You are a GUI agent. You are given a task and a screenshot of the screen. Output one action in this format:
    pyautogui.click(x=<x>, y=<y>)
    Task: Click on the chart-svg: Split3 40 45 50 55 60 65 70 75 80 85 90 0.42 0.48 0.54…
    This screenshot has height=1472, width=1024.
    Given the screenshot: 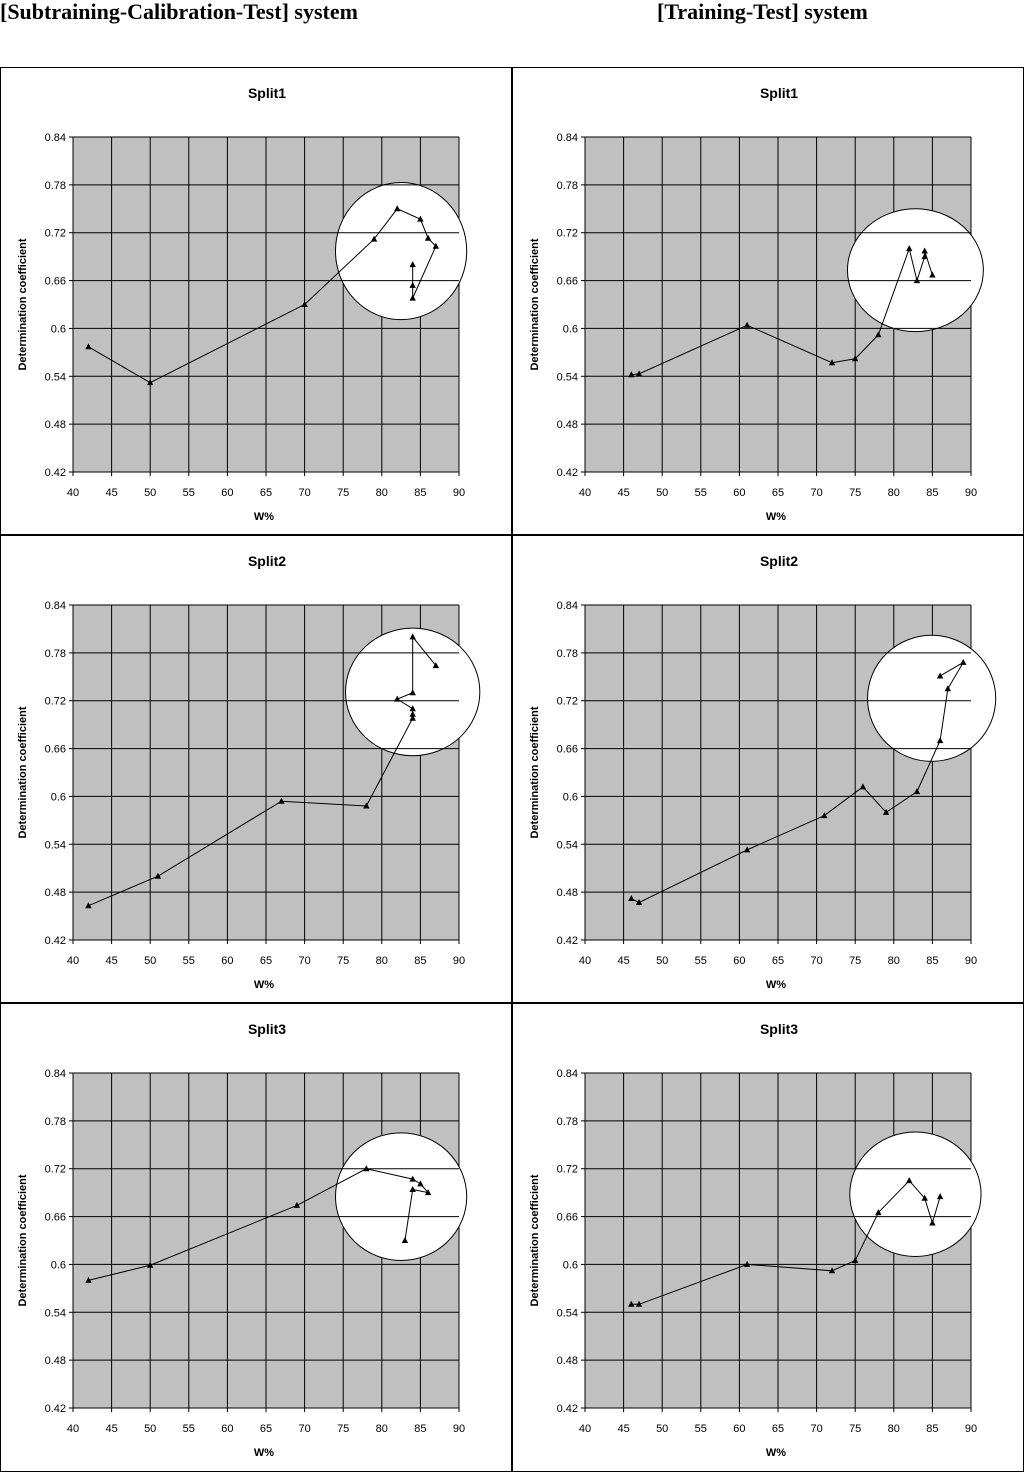 What is the action you would take?
    pyautogui.click(x=755, y=1240)
    